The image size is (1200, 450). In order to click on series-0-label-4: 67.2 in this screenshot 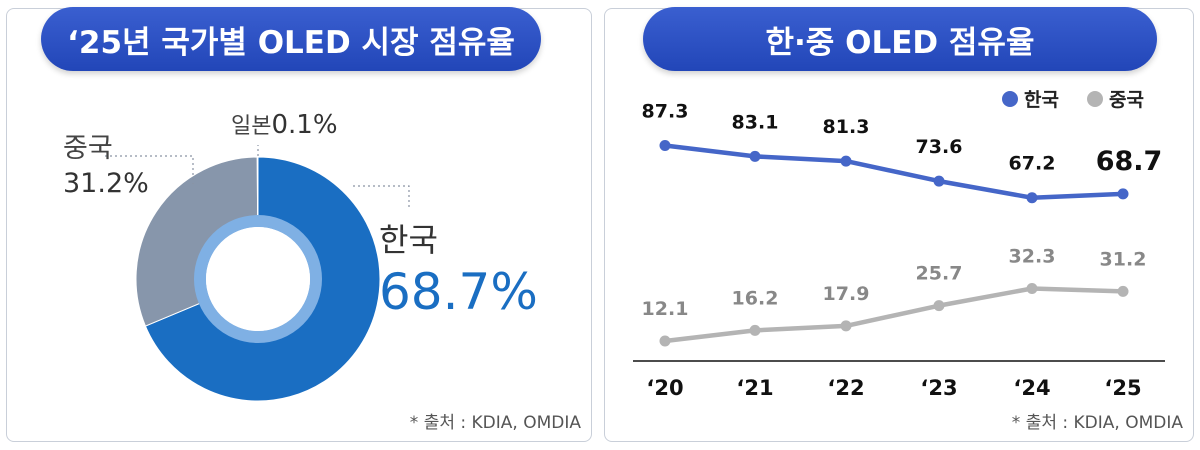, I will do `click(1032, 164)`.